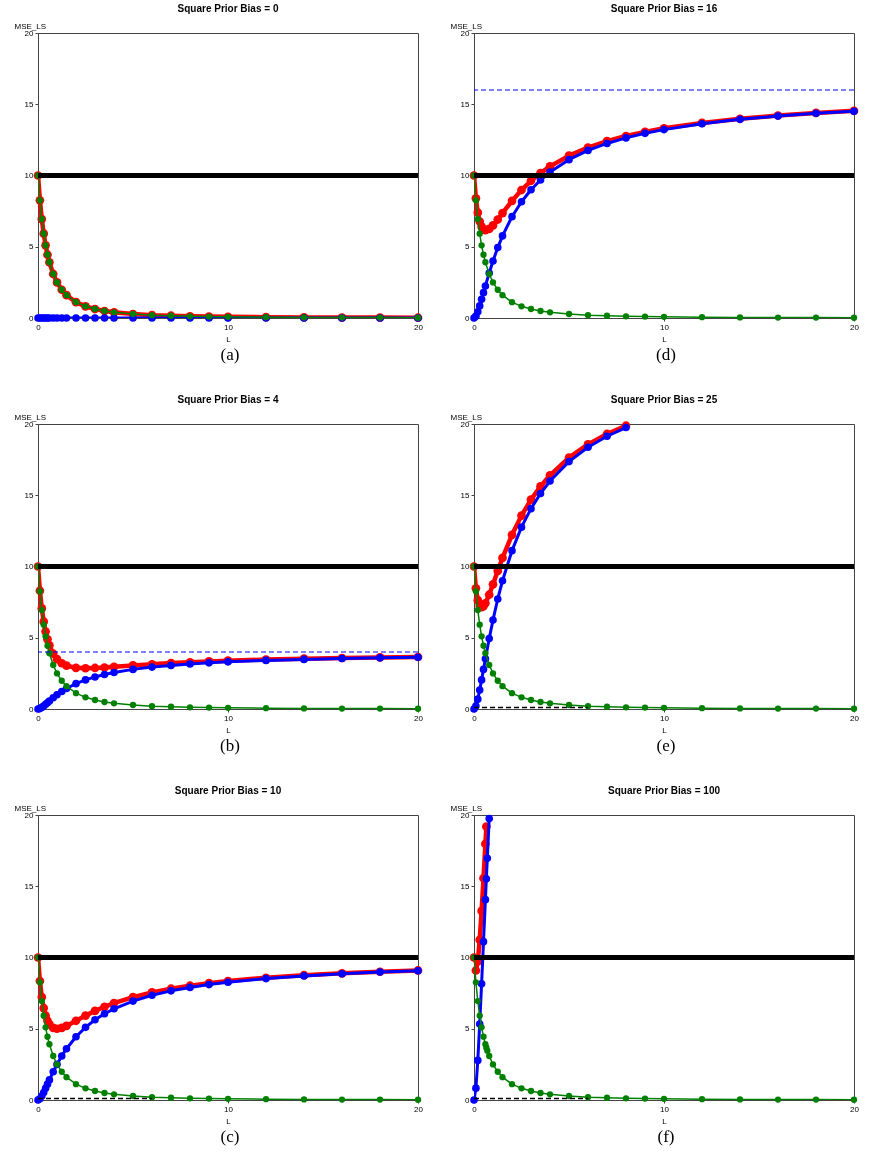  What do you see at coordinates (228, 399) in the screenshot?
I see `chart-title: Square Prior Bias = 4` at bounding box center [228, 399].